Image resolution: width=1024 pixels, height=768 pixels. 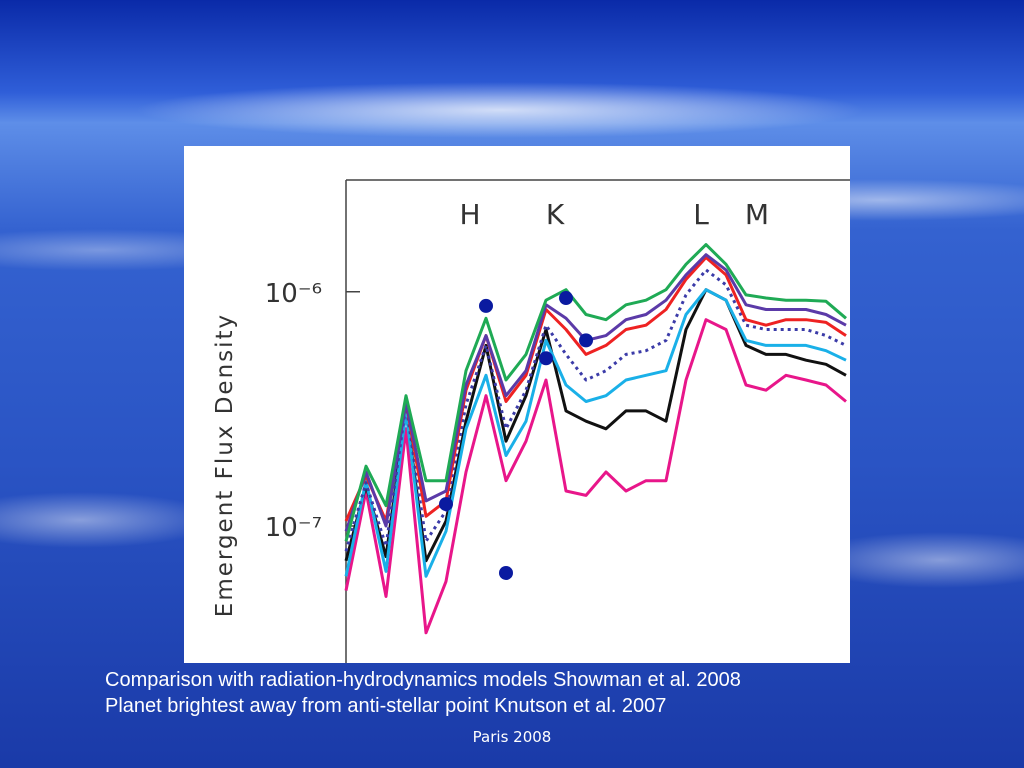 I want to click on footer: Paris 2008, so click(x=512, y=737).